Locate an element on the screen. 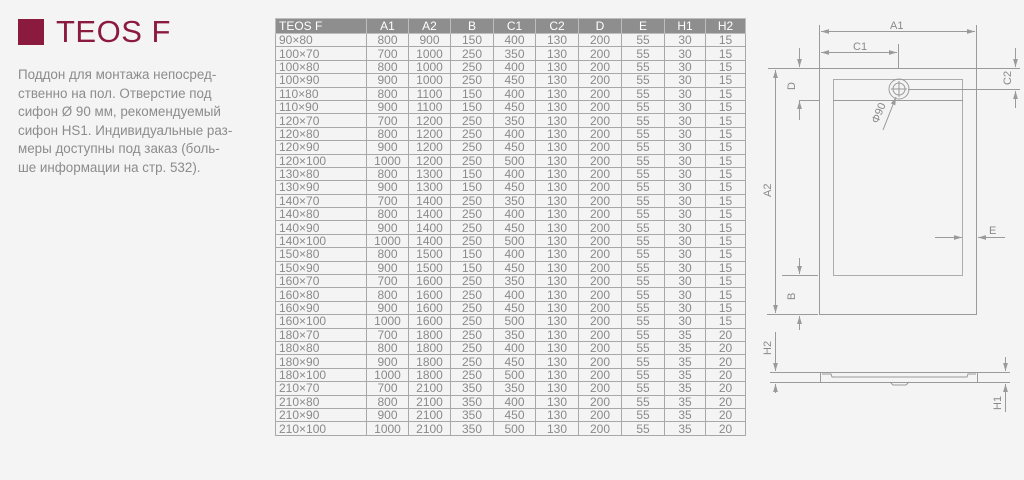 The width and height of the screenshot is (1024, 480). table-row: 120×90 900 1200 250 450 130 200 55 30 15 is located at coordinates (510, 147).